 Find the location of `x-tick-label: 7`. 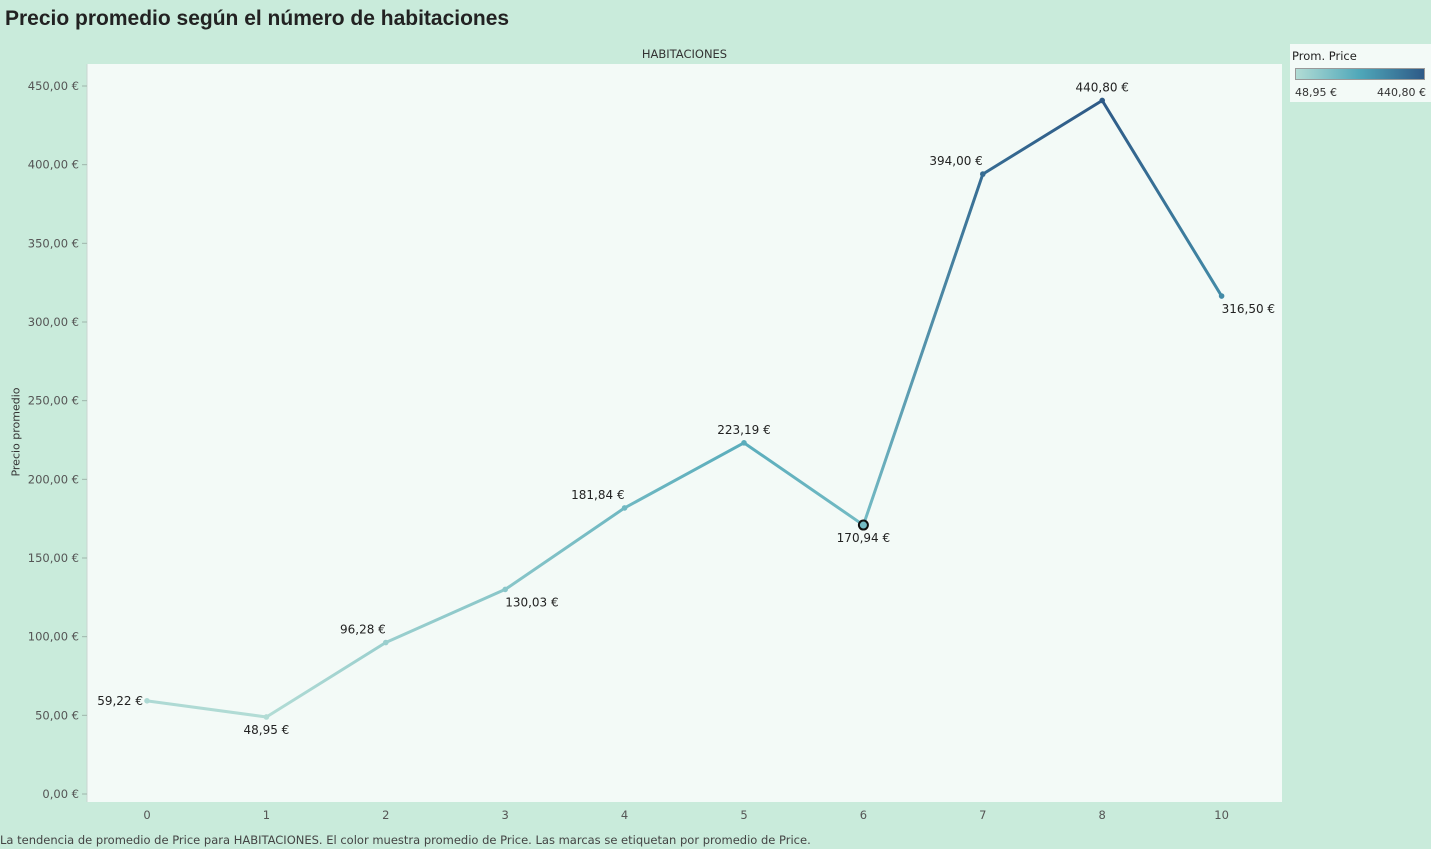

x-tick-label: 7 is located at coordinates (982, 815).